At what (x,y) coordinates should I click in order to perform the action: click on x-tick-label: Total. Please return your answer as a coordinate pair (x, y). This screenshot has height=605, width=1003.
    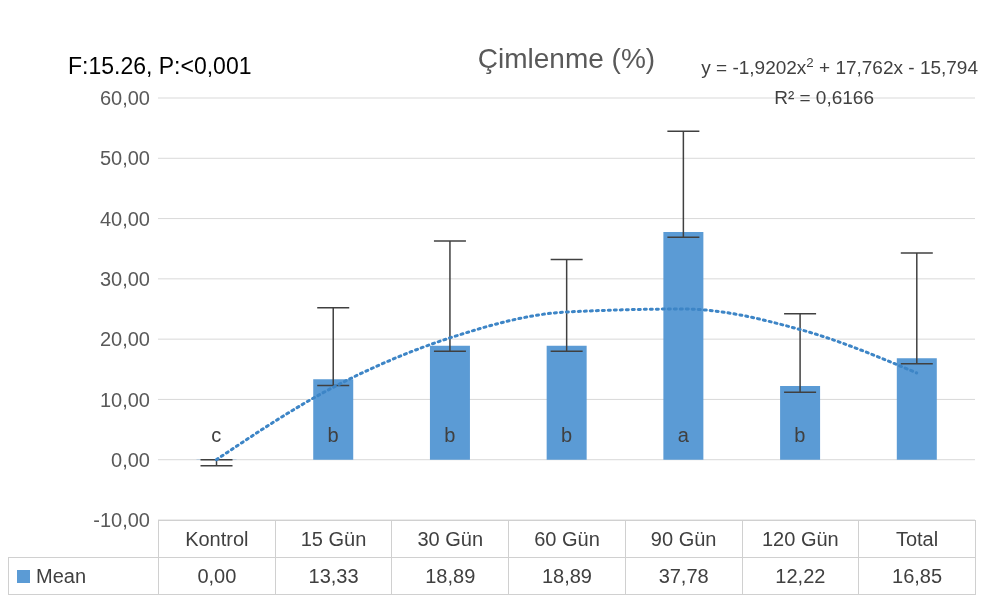
    Looking at the image, I should click on (917, 539).